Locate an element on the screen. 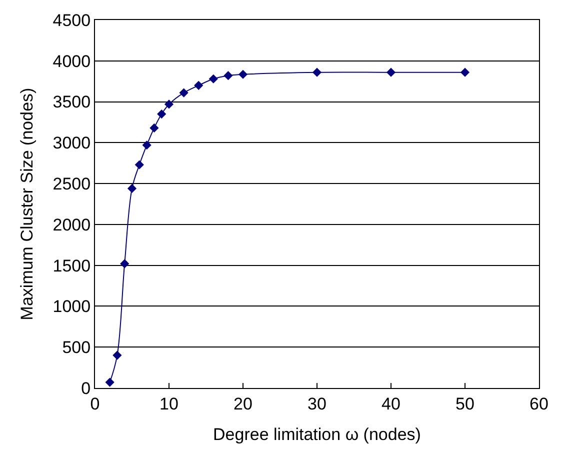  x-tick-label: 30 is located at coordinates (317, 404).